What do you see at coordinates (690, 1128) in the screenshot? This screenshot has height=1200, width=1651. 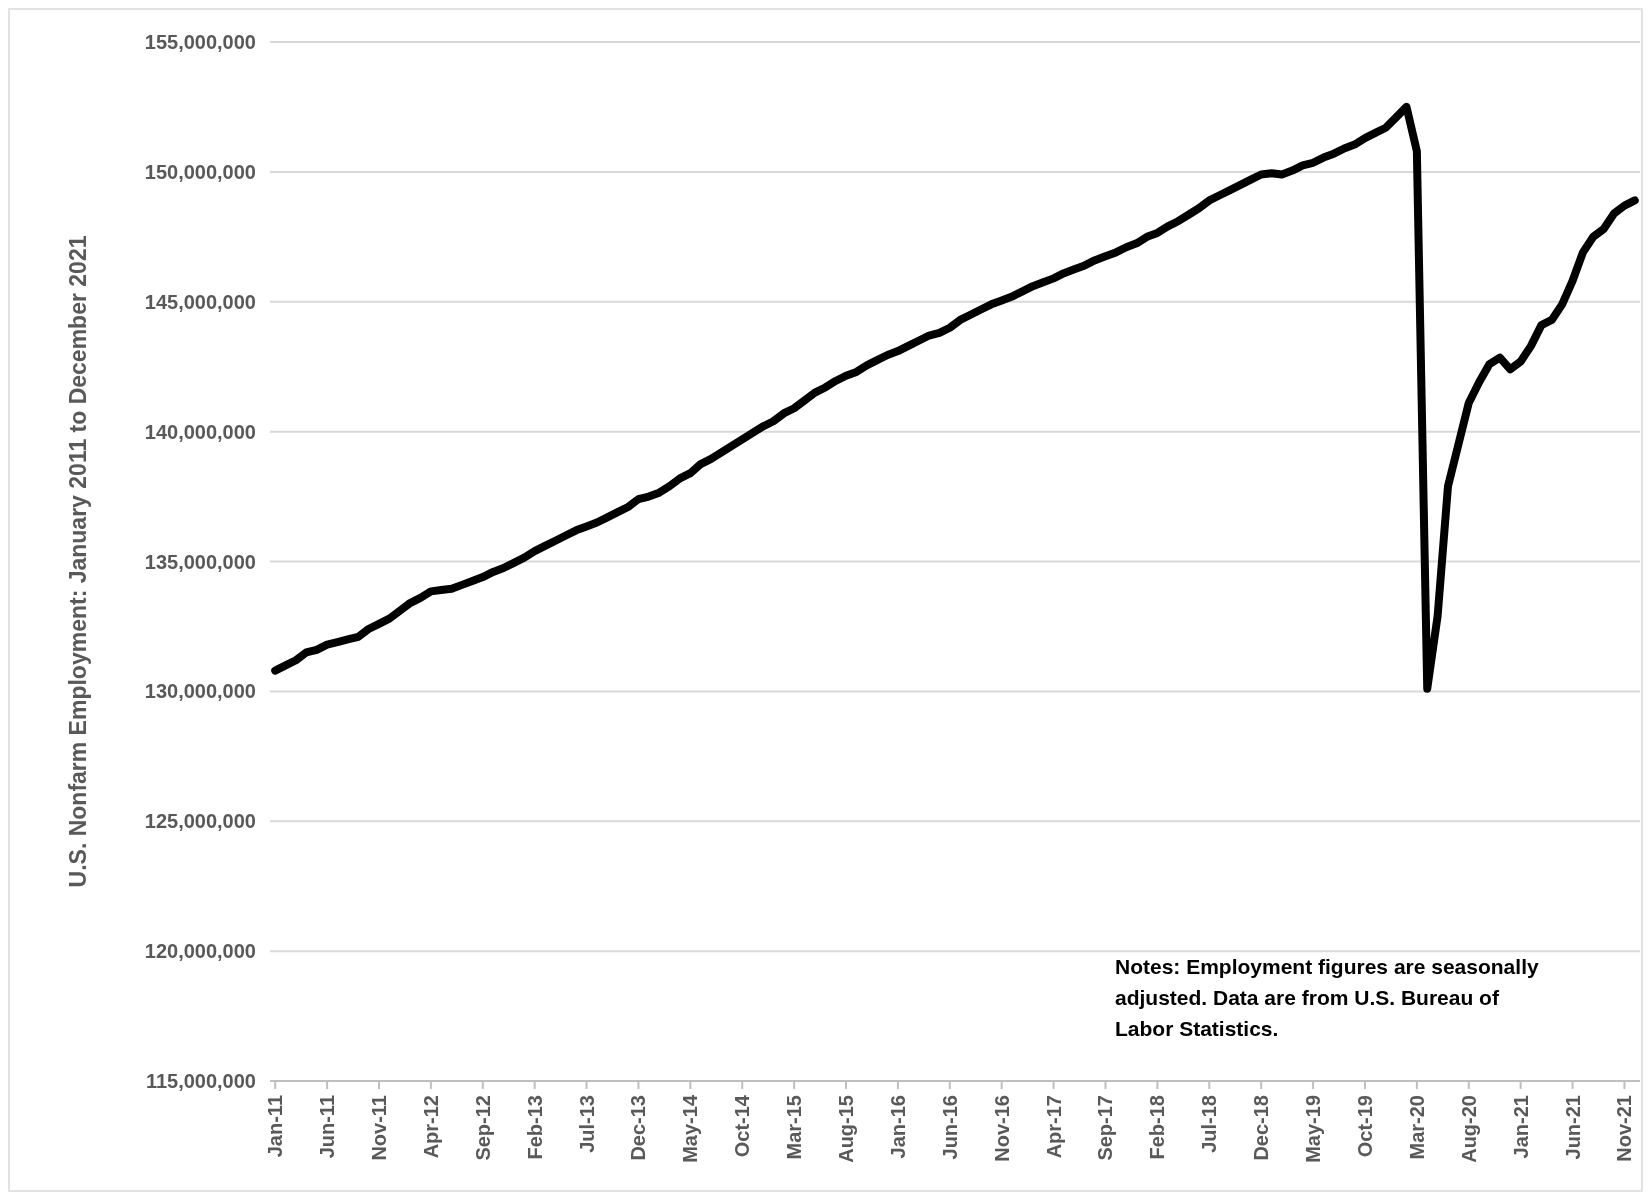 I see `x-tick-label: May-14` at bounding box center [690, 1128].